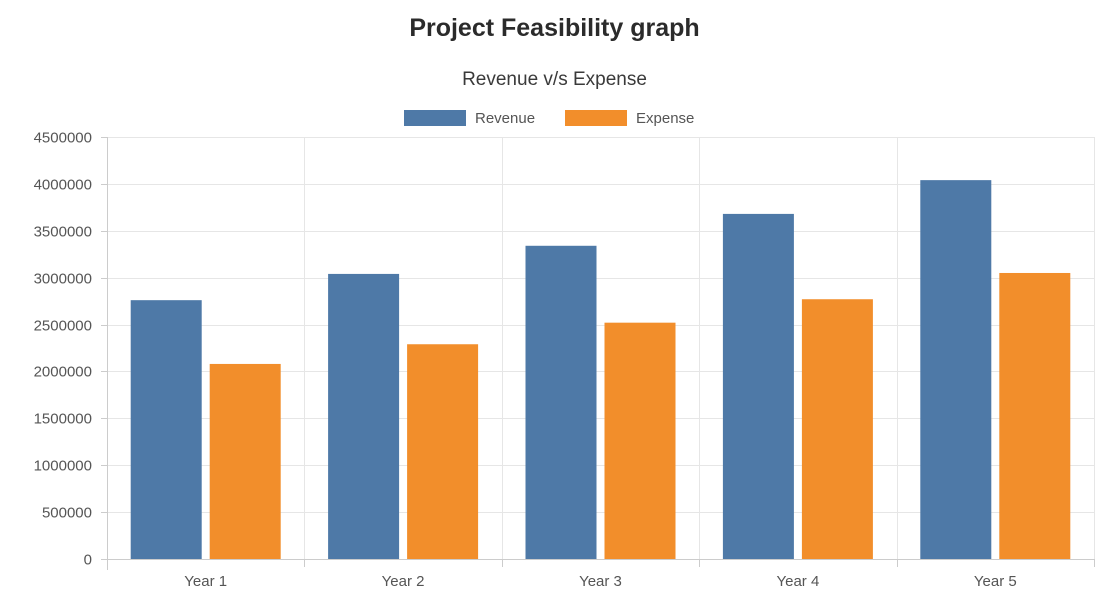 The width and height of the screenshot is (1109, 602). I want to click on x-tick-label: Year 5, so click(995, 581).